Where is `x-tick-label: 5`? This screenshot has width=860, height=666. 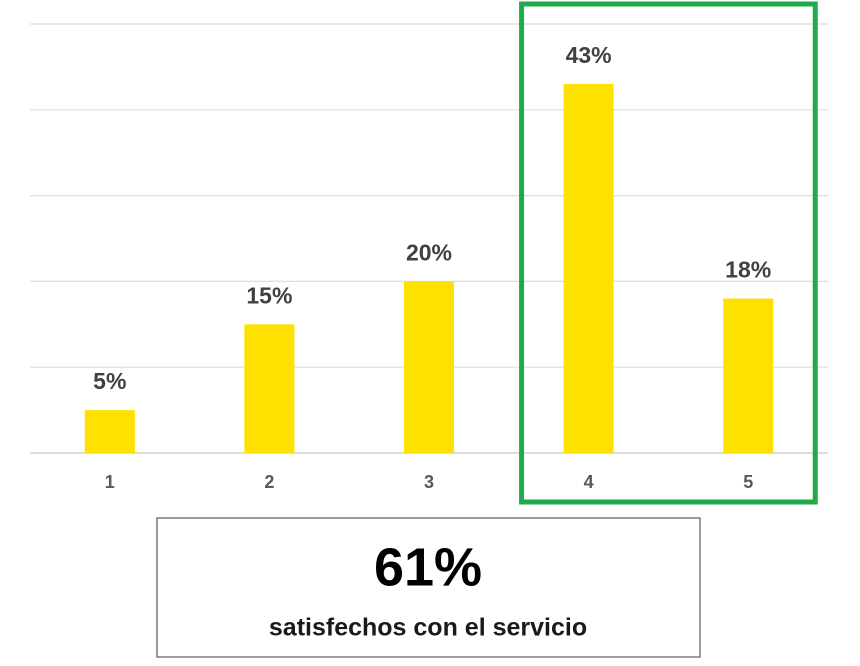
x-tick-label: 5 is located at coordinates (748, 482).